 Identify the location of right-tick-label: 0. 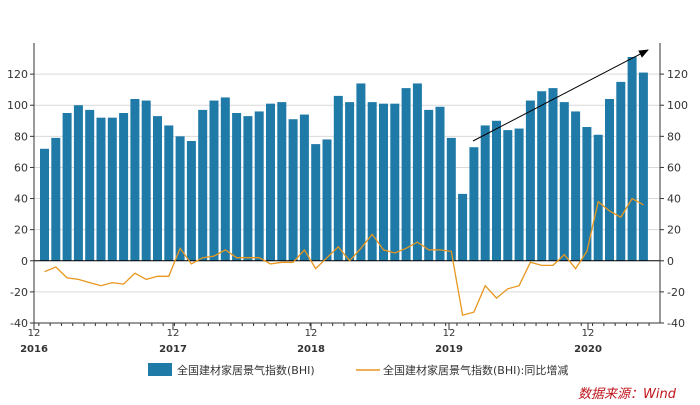
(670, 261).